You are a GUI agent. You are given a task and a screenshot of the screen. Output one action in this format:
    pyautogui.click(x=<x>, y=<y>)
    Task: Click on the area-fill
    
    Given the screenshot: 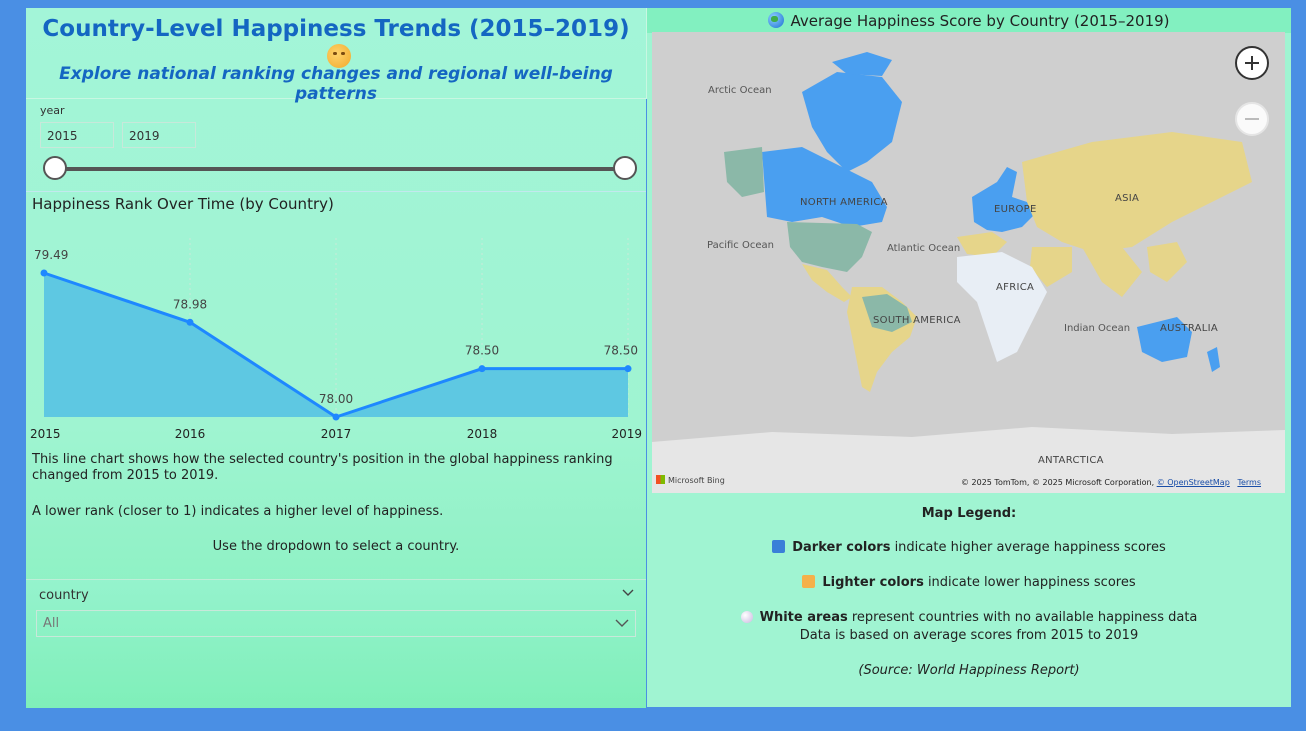 What is the action you would take?
    pyautogui.click(x=336, y=345)
    